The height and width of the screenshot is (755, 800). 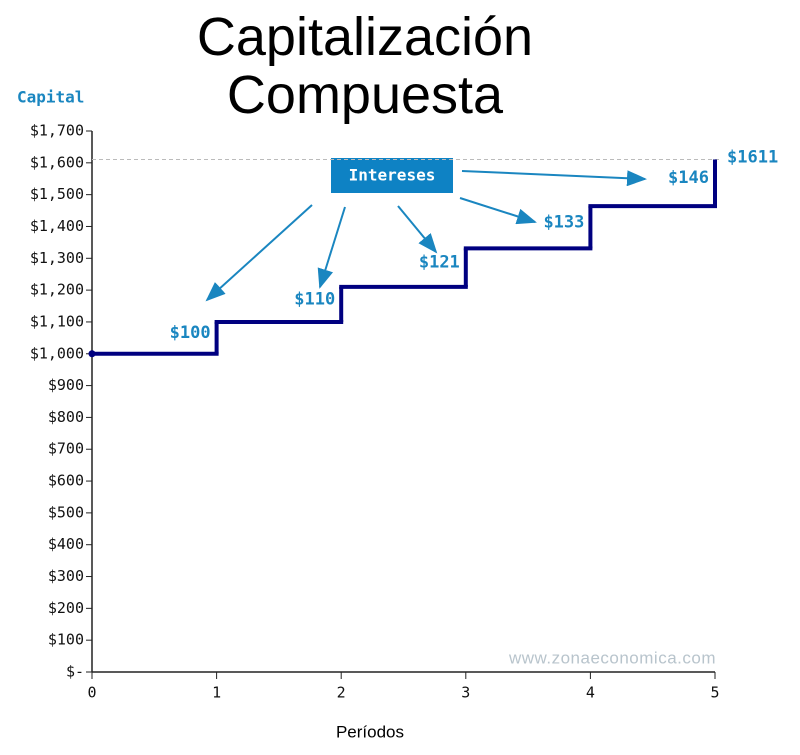 I want to click on y-tick-label: $700, so click(x=66, y=449).